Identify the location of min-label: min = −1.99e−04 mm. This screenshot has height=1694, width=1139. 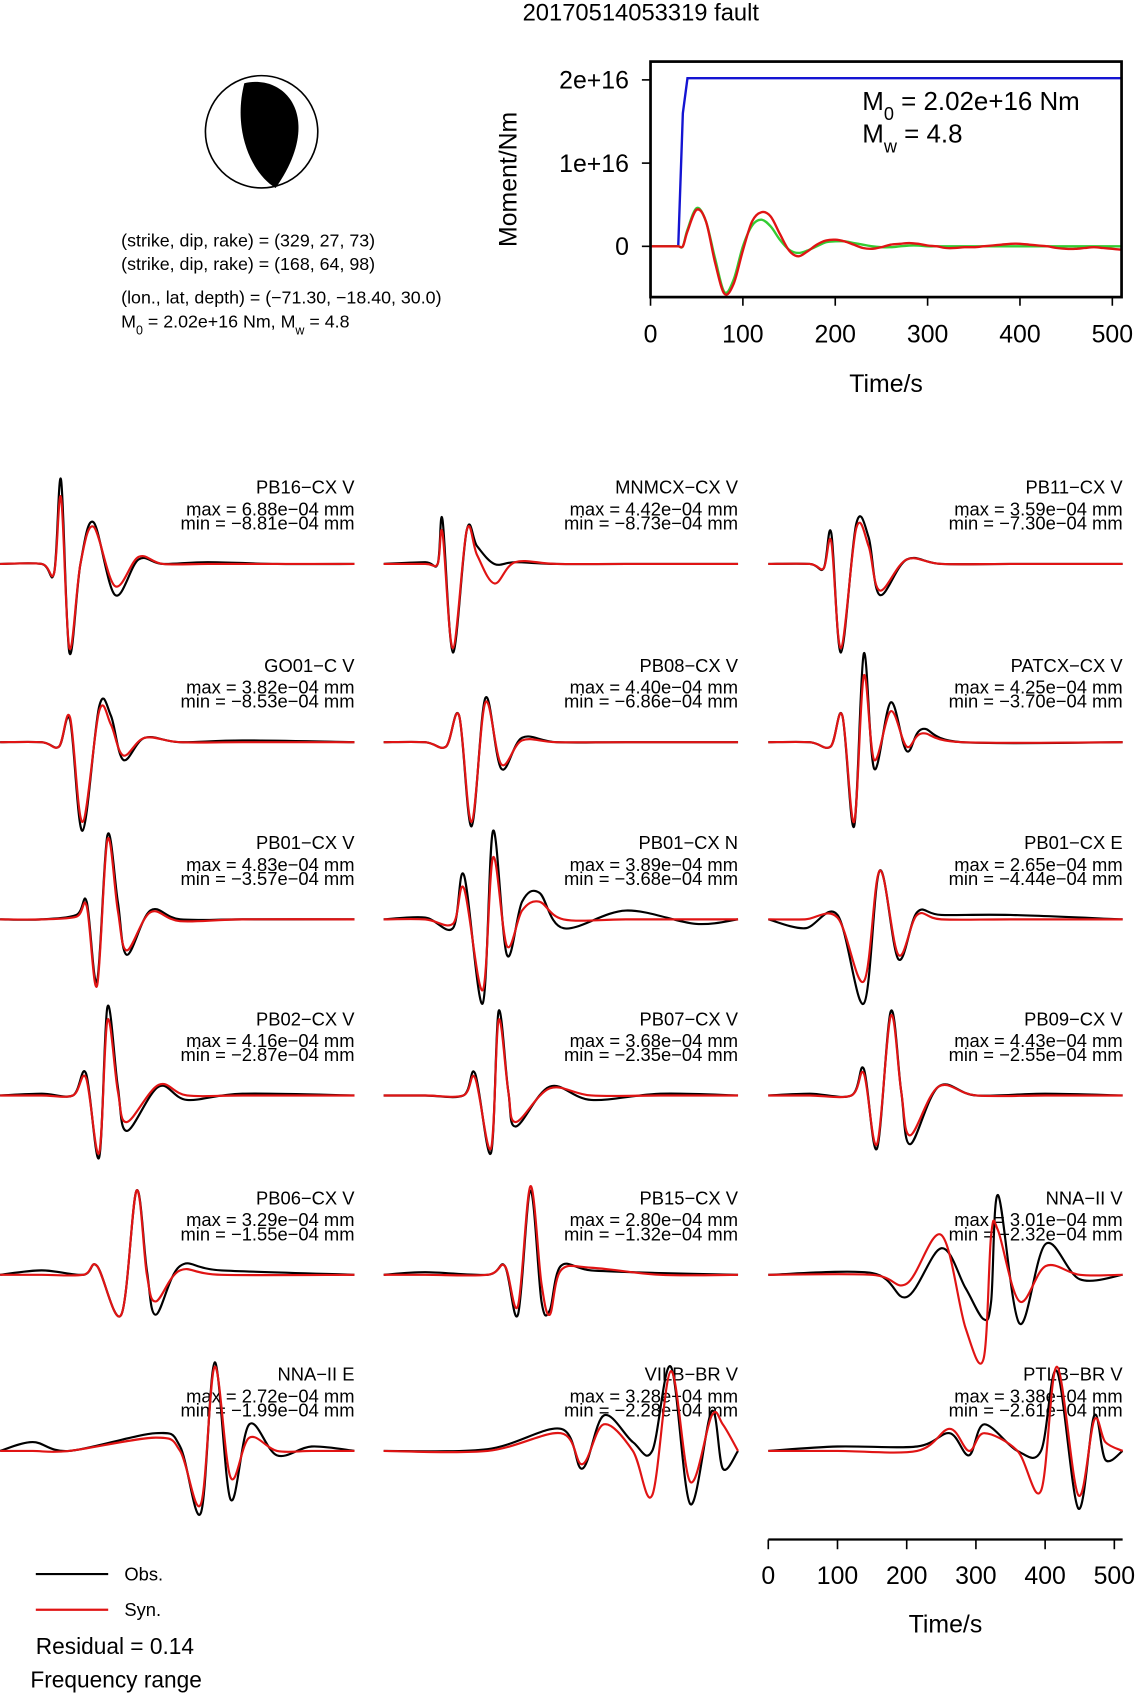
(267, 1409).